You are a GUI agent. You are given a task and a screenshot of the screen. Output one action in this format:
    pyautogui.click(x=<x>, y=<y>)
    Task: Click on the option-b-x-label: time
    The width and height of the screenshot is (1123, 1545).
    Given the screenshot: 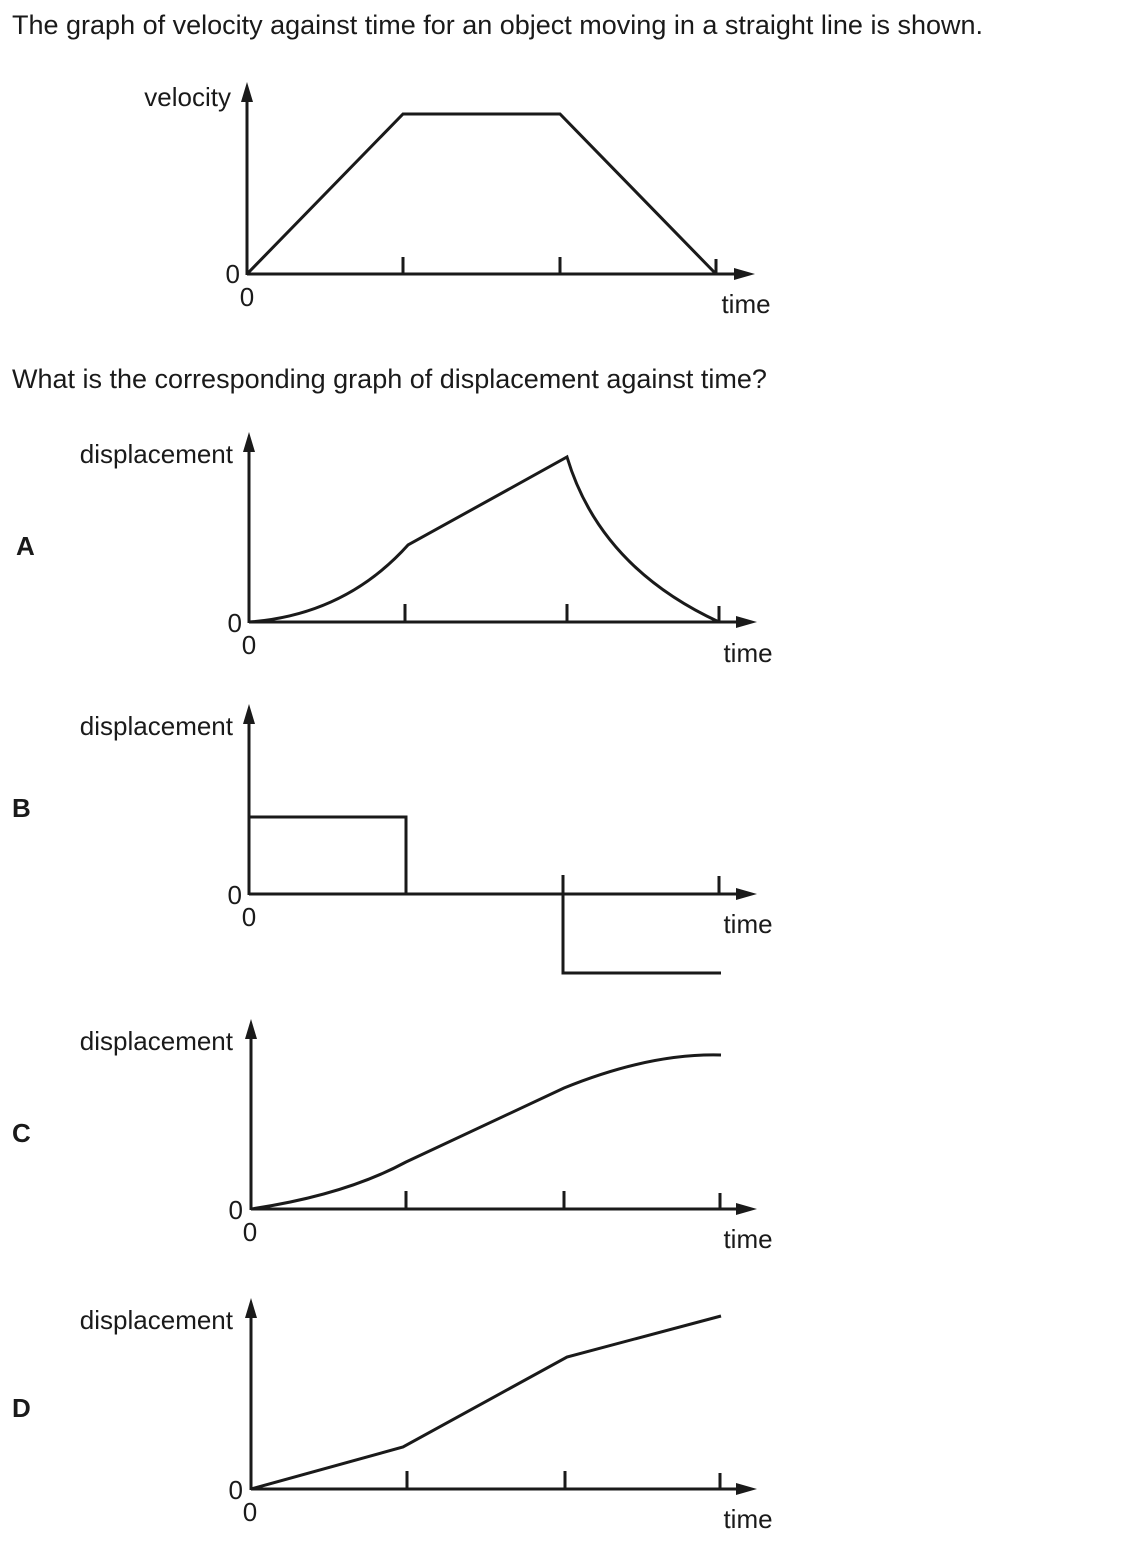 What is the action you would take?
    pyautogui.click(x=747, y=924)
    